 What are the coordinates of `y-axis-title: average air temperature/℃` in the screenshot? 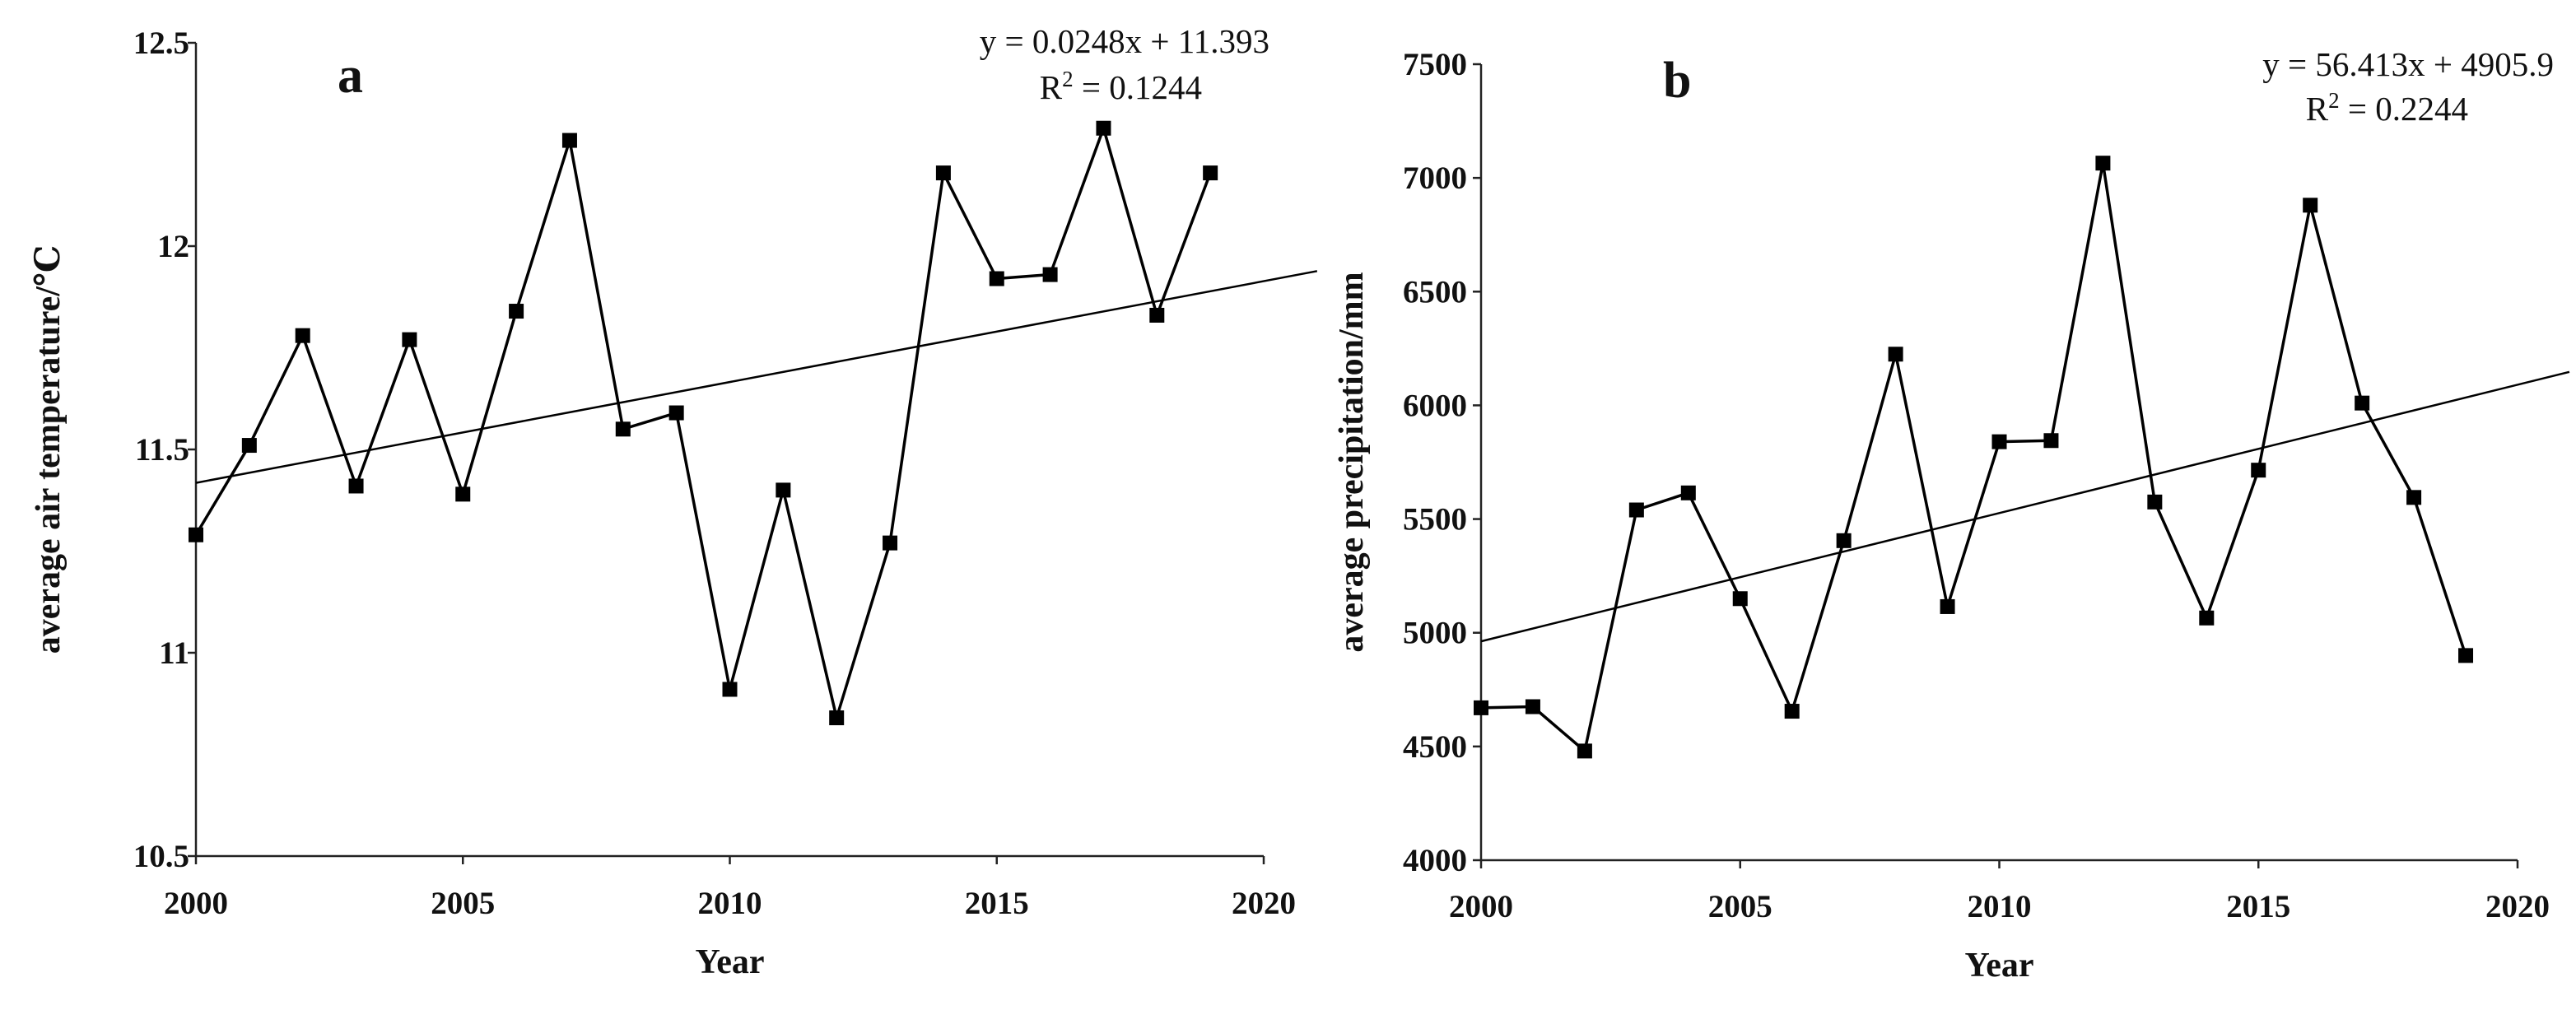 It's located at (49, 449).